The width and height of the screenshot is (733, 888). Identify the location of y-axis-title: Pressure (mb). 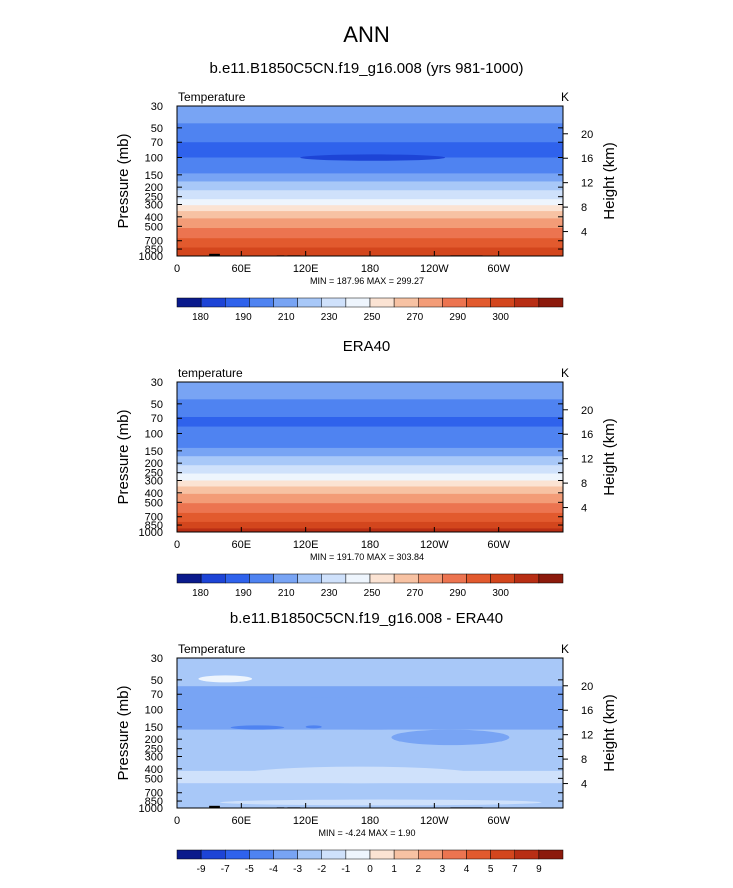
(123, 456).